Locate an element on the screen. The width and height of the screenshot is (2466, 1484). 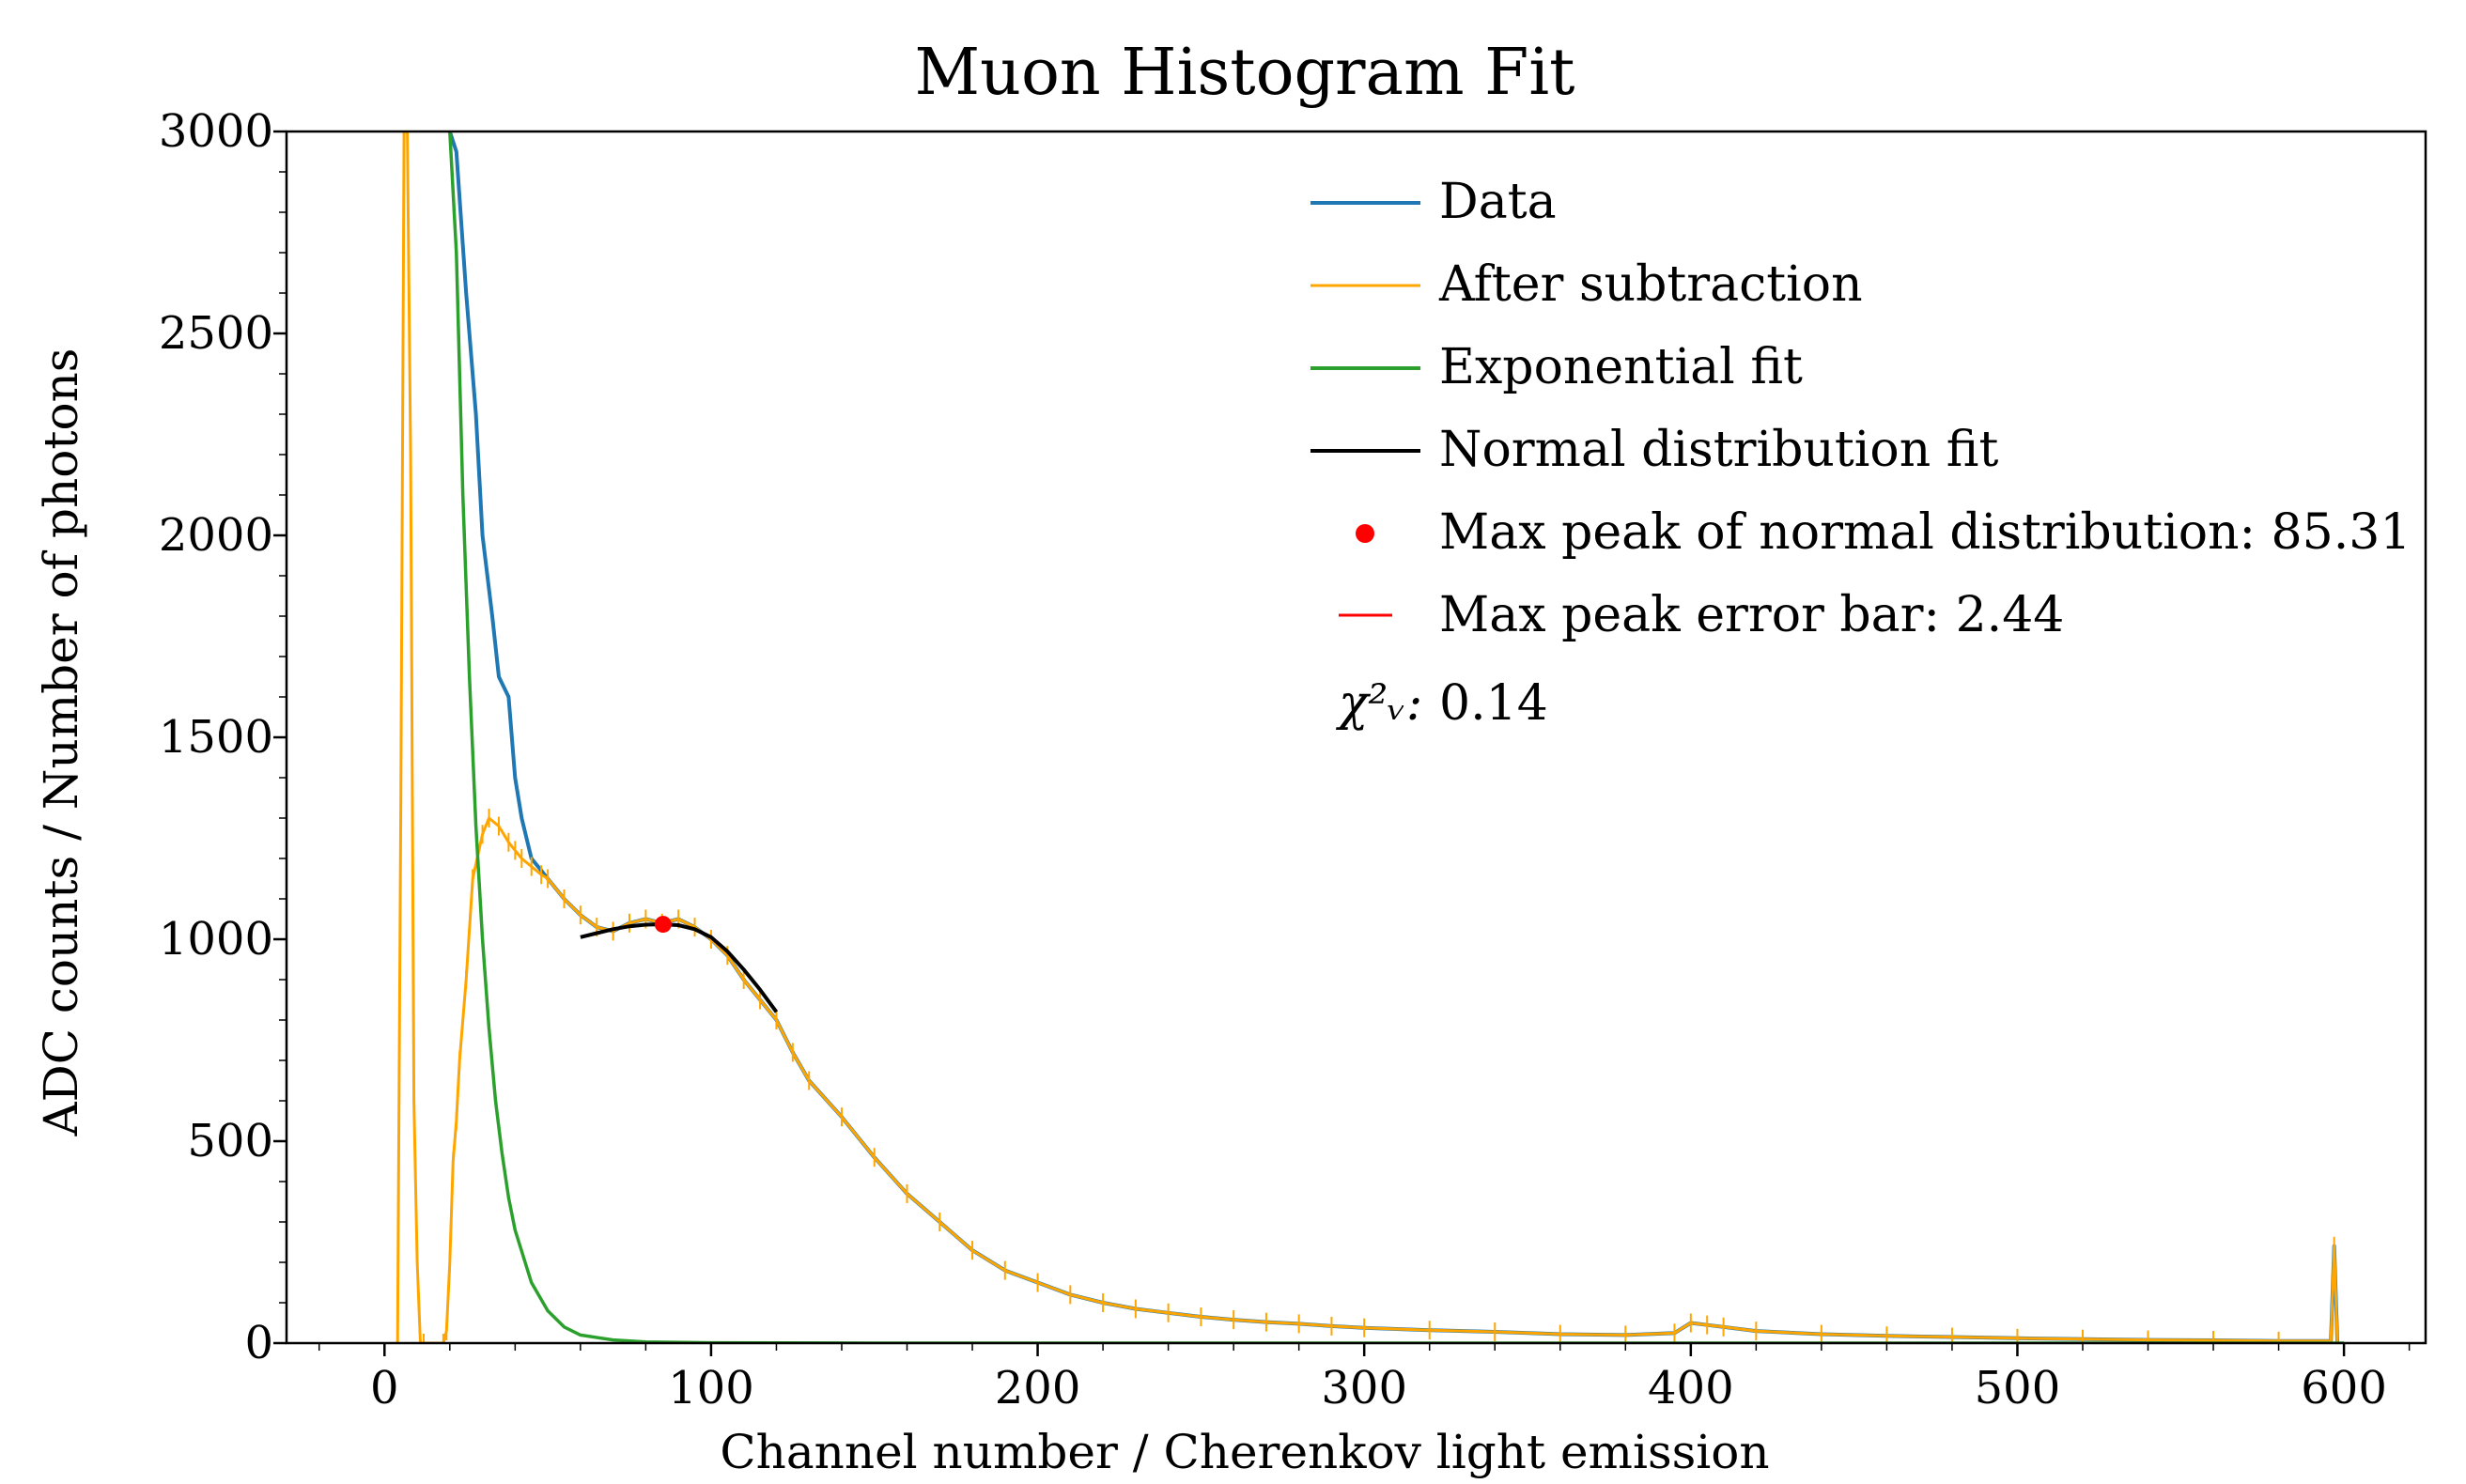
peak-point is located at coordinates (663, 925).